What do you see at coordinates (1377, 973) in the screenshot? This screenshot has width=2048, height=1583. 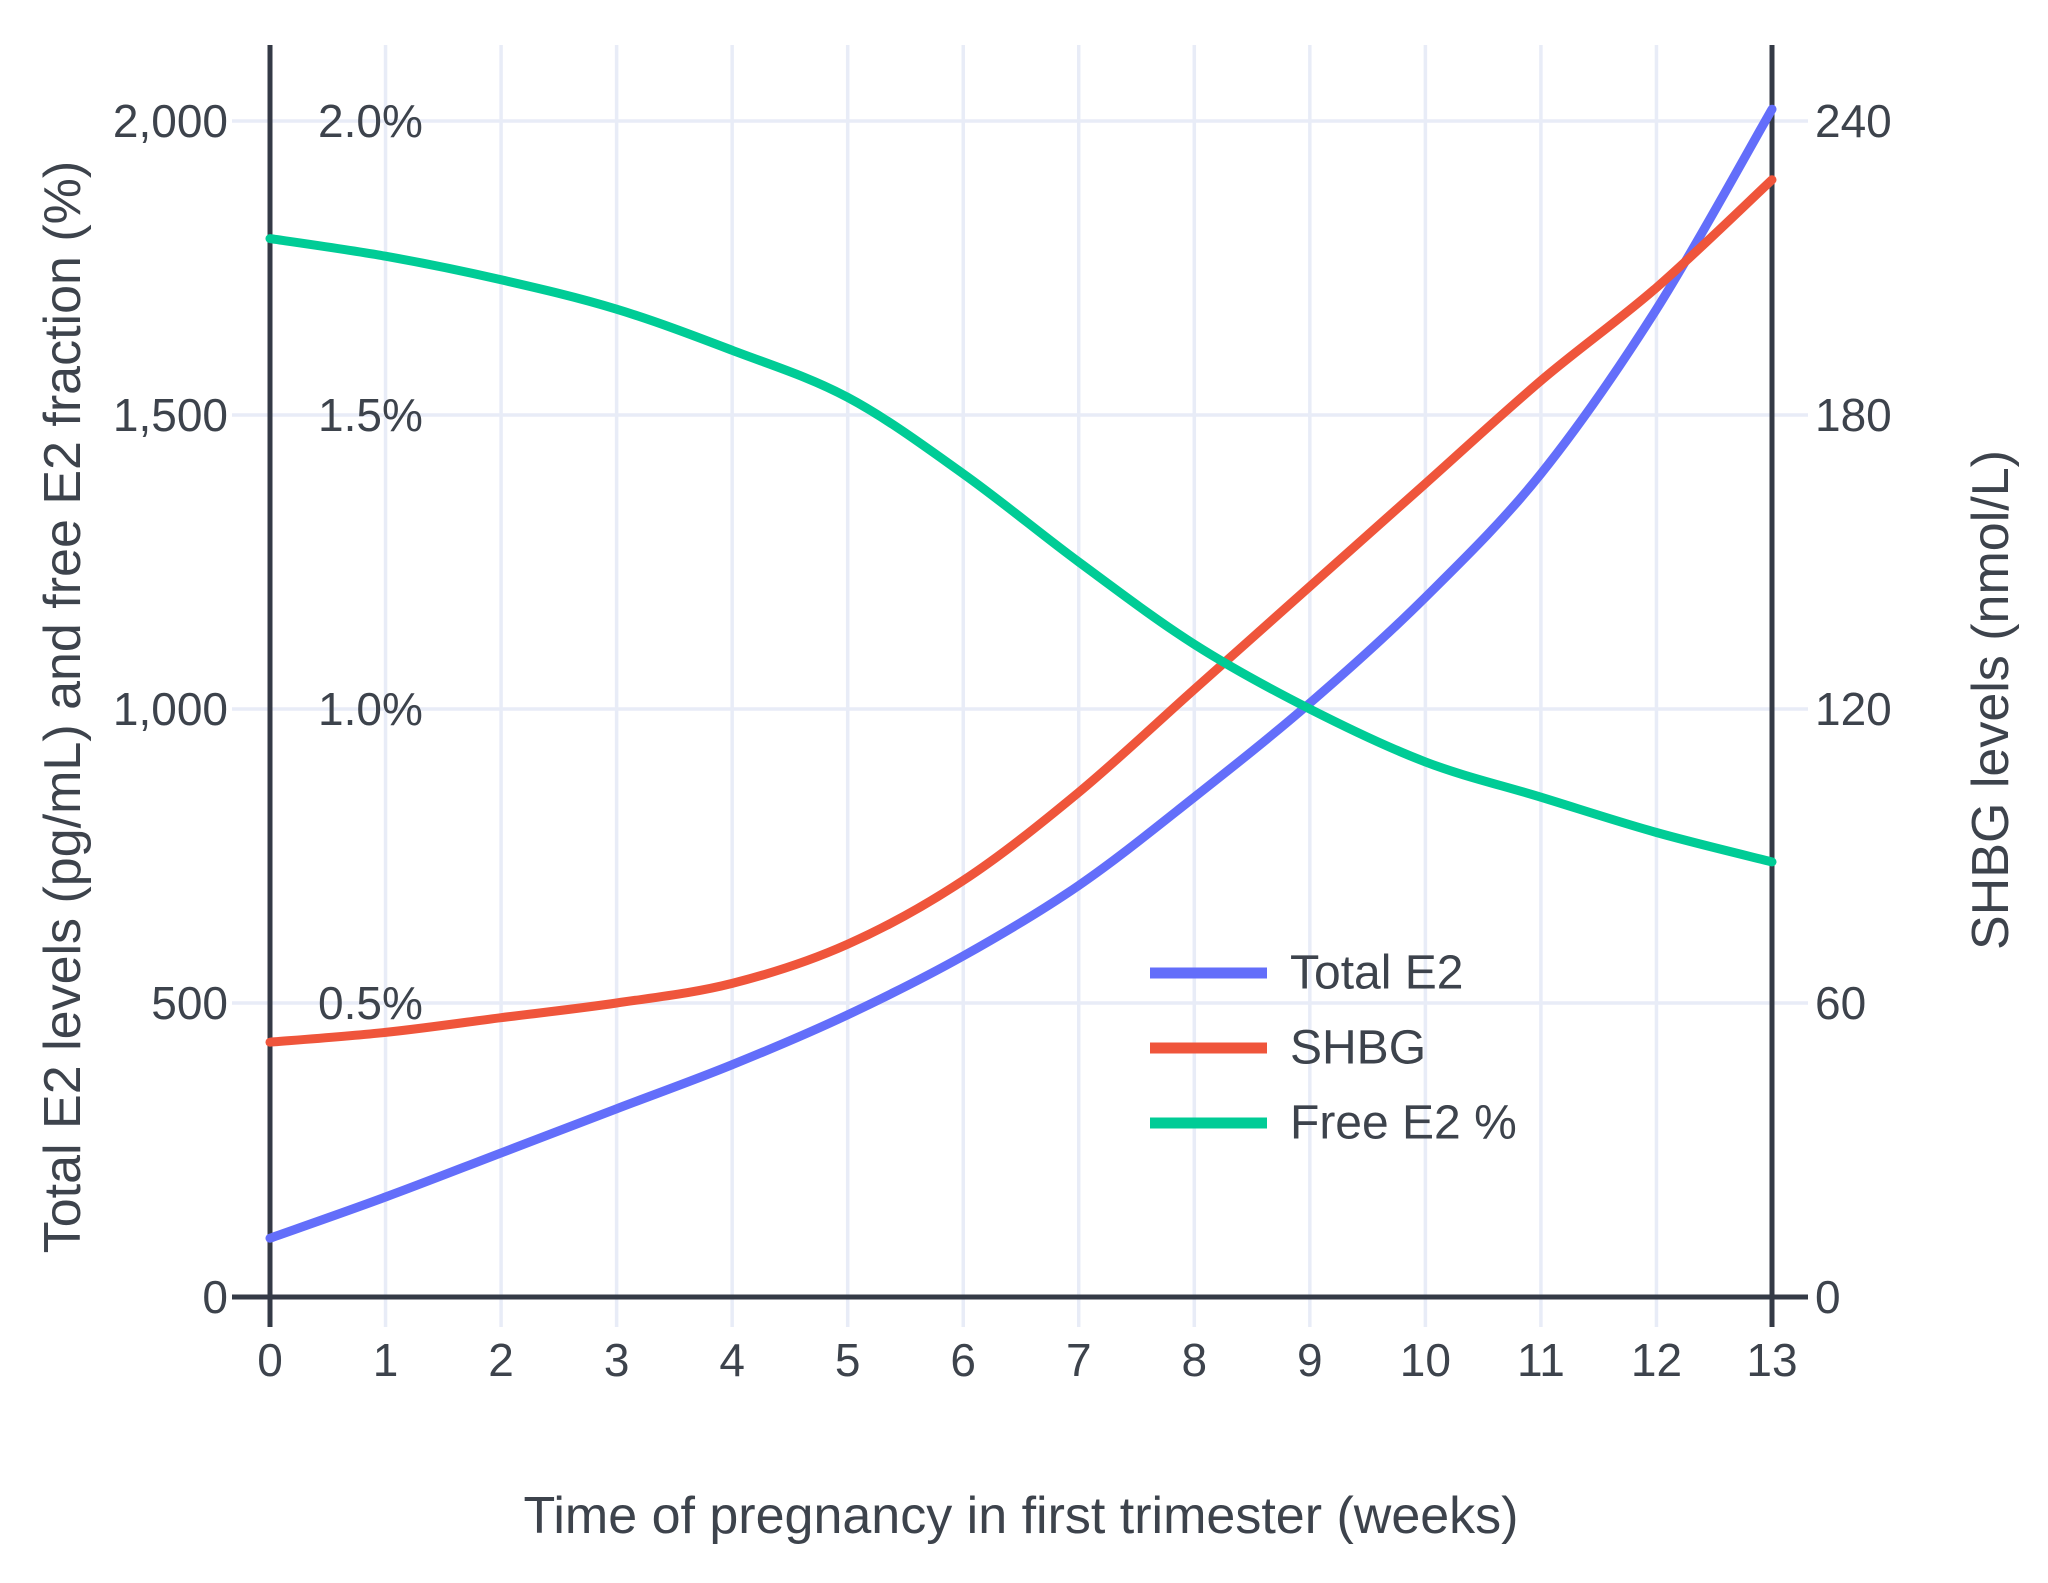 I see `legend-label-total-e2: Total E2` at bounding box center [1377, 973].